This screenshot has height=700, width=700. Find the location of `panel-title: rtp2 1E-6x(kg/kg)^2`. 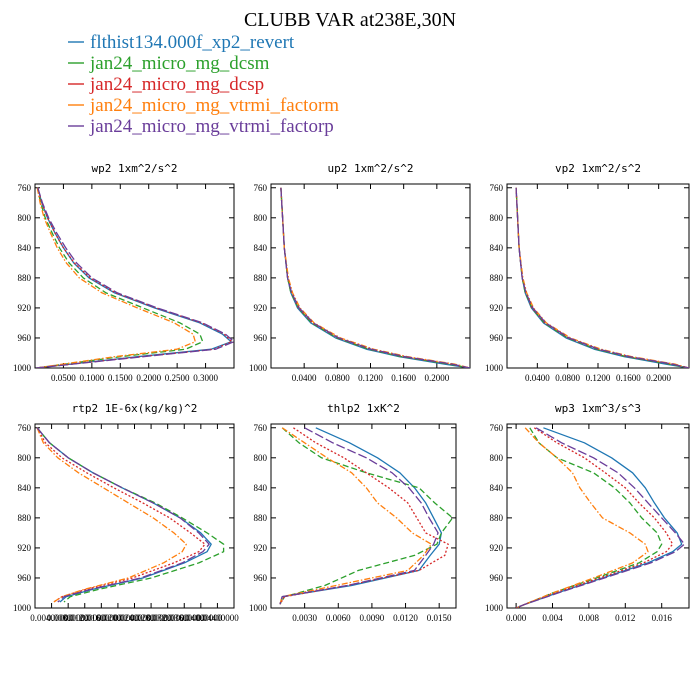

panel-title: rtp2 1E-6x(kg/kg)^2 is located at coordinates (135, 408).